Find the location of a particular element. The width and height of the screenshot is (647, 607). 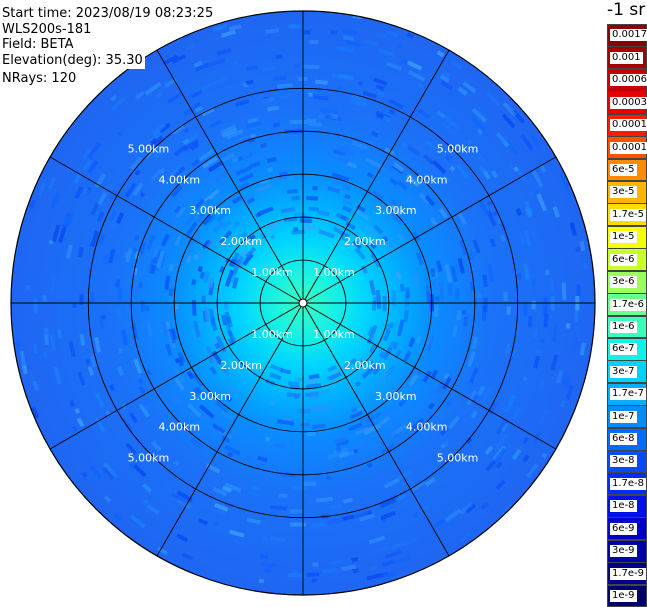

colorbar-cell: 1e-6 is located at coordinates (627, 327).